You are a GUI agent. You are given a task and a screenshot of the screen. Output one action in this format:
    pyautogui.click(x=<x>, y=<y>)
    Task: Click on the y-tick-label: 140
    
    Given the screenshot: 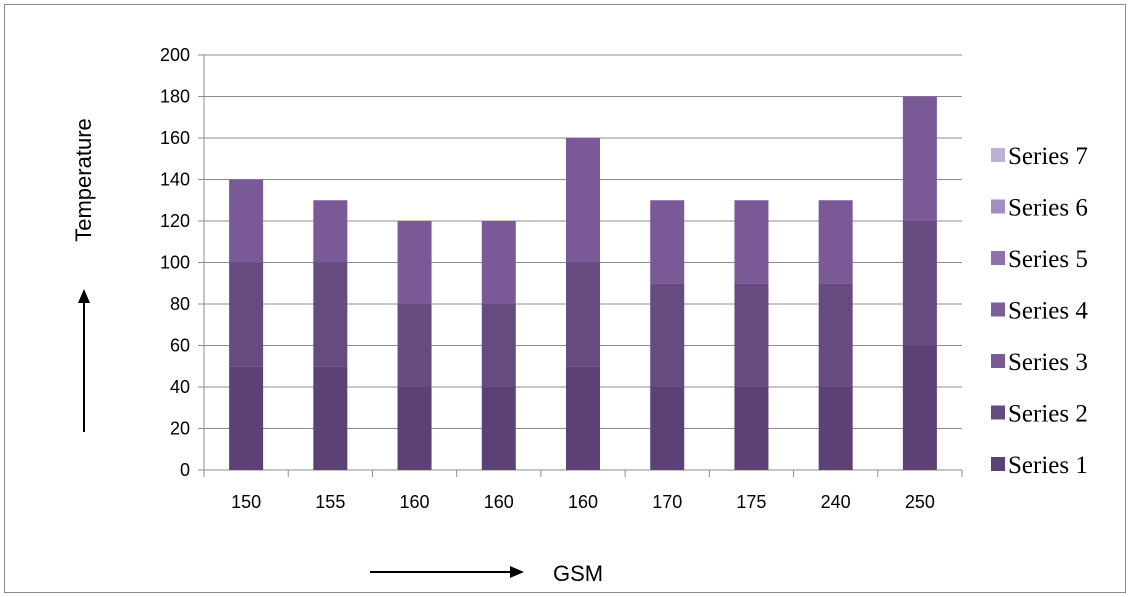 What is the action you would take?
    pyautogui.click(x=175, y=180)
    